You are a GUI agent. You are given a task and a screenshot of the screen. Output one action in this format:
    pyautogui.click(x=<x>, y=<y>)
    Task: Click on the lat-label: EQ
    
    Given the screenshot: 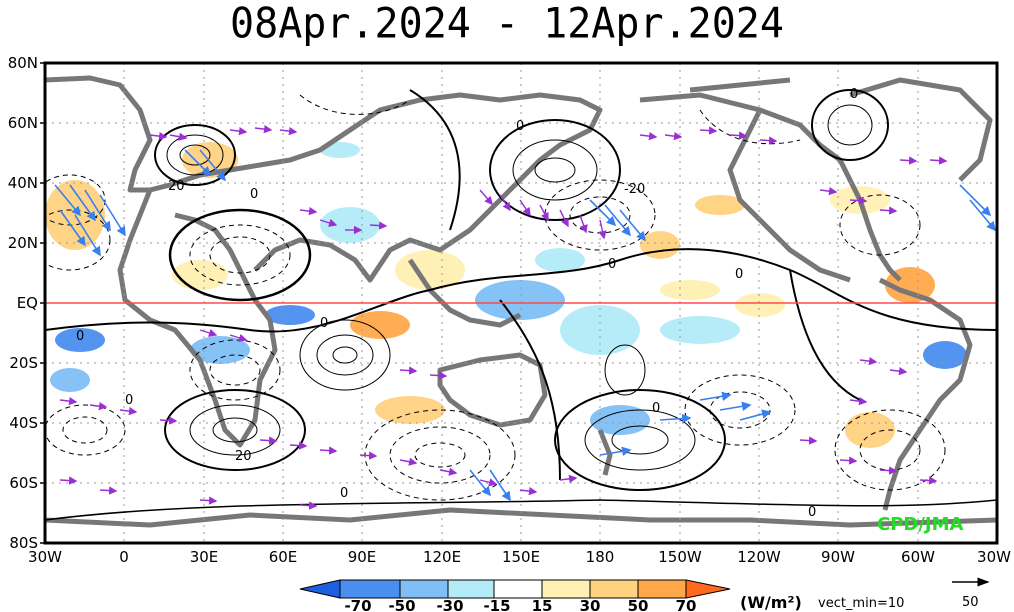 What is the action you would take?
    pyautogui.click(x=27, y=303)
    